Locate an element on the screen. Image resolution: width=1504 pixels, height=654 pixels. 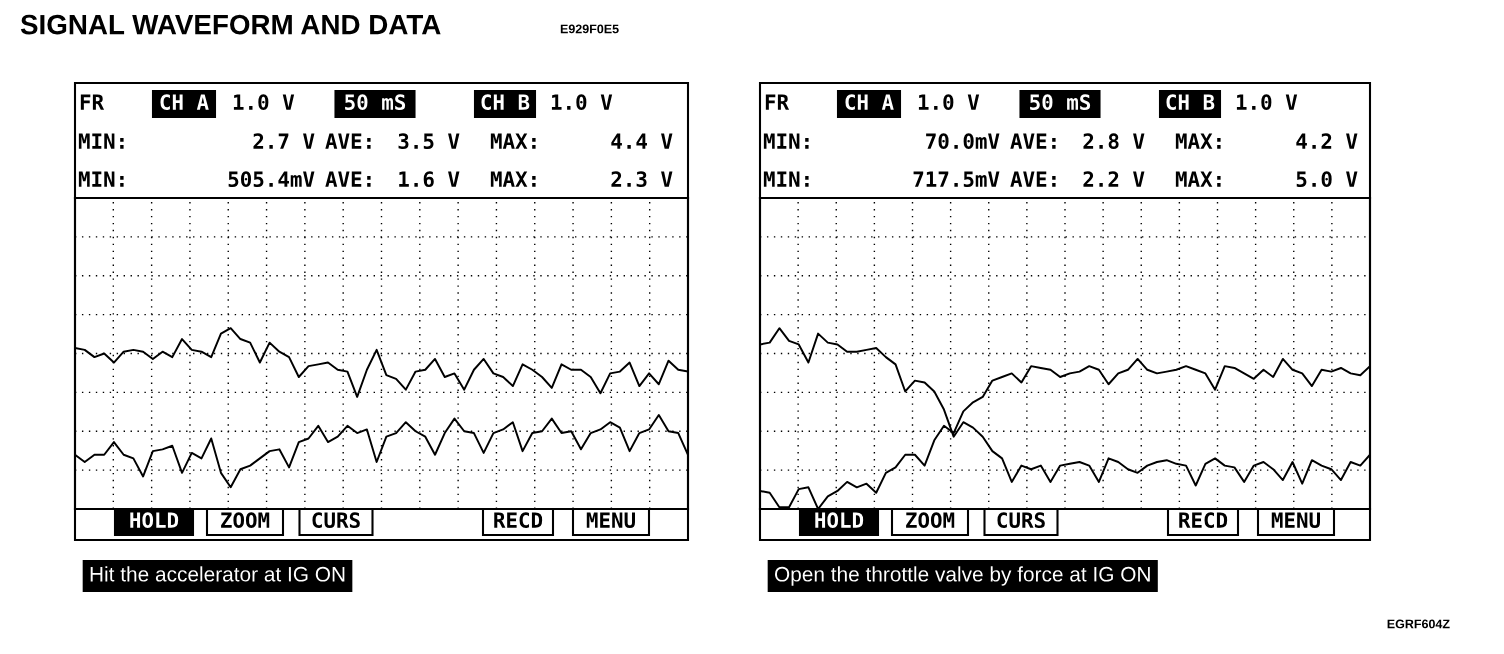
text: 5.0 V is located at coordinates (1327, 179).